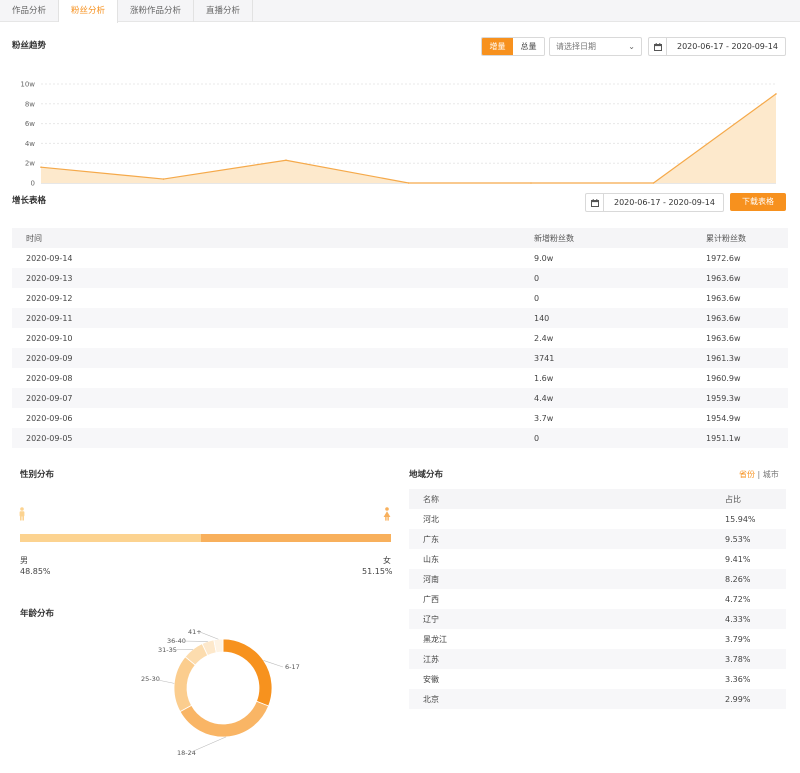 This screenshot has height=773, width=800. I want to click on table-row: 2020-09-10 2.4w 1963.6w, so click(400, 338).